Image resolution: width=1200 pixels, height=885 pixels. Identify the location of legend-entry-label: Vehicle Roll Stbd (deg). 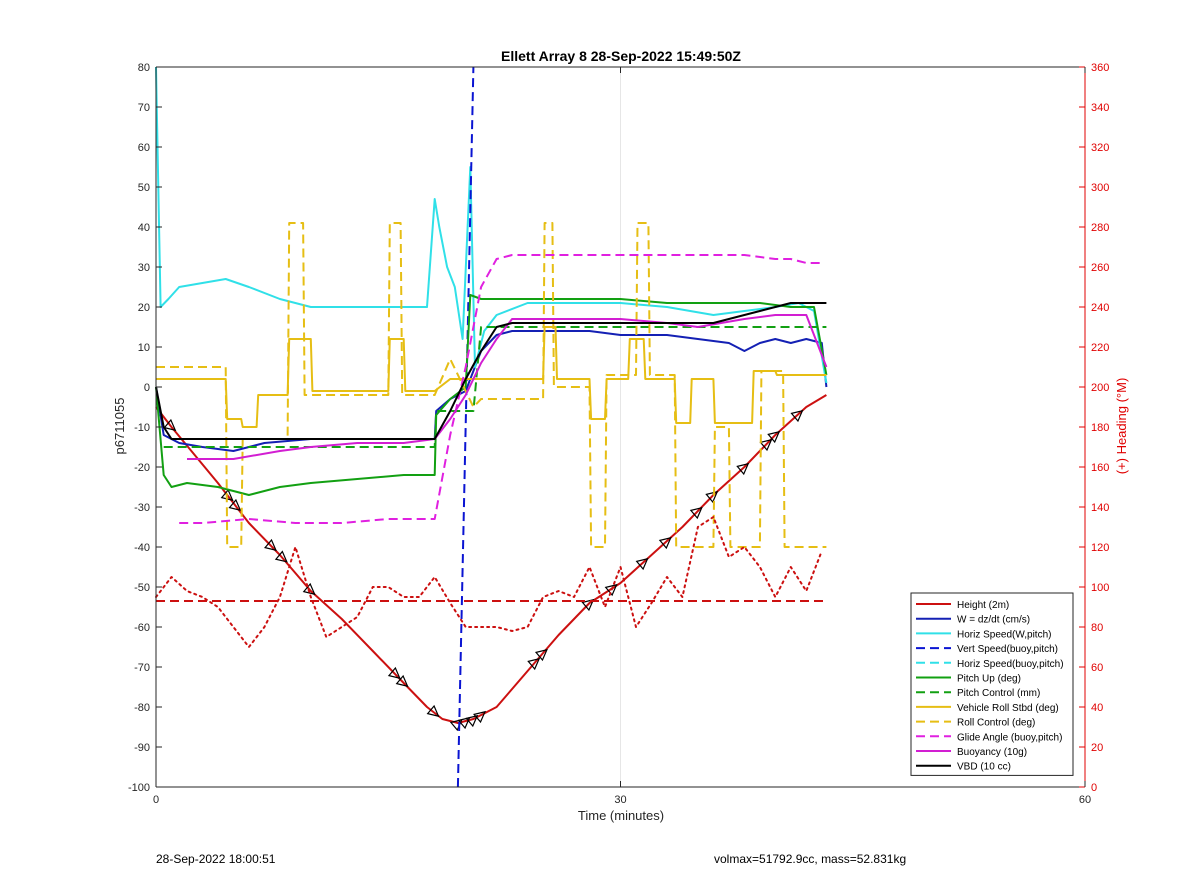
(1008, 708).